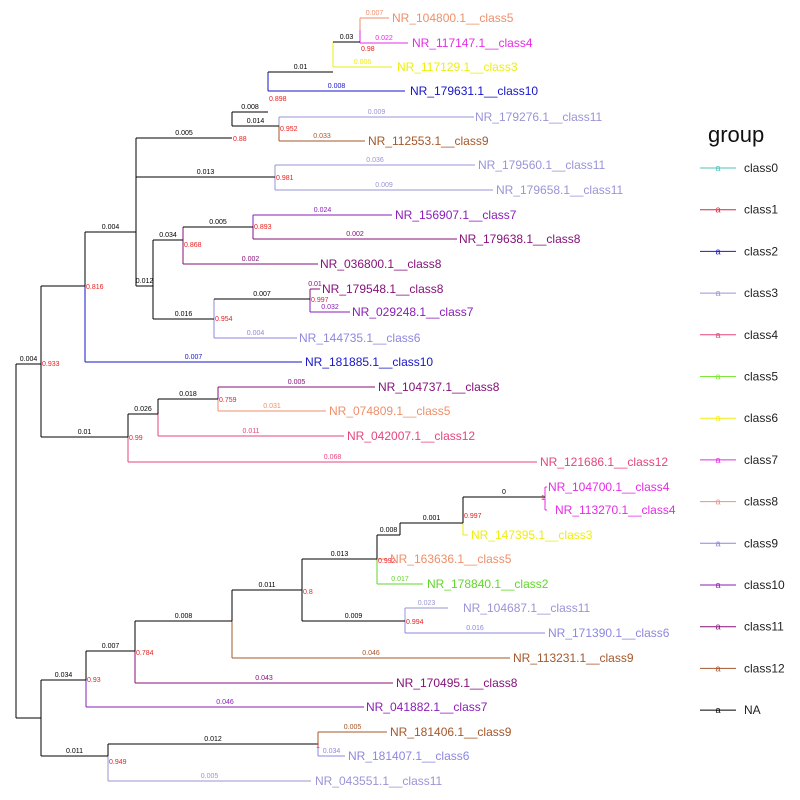 The image size is (800, 800). Describe the element at coordinates (764, 585) in the screenshot. I see `legend-label: class10` at that location.